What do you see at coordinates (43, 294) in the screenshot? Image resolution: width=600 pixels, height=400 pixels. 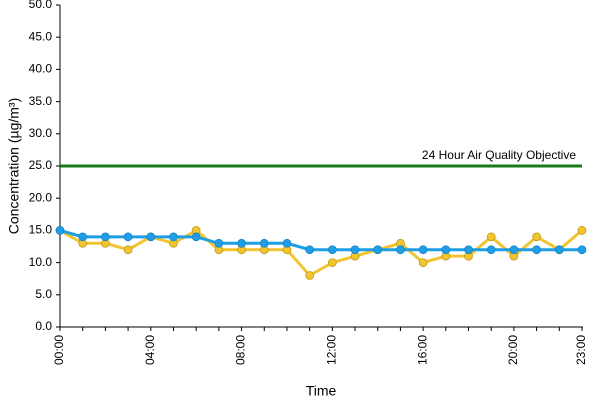 I see `y-tick-label: 5.0` at bounding box center [43, 294].